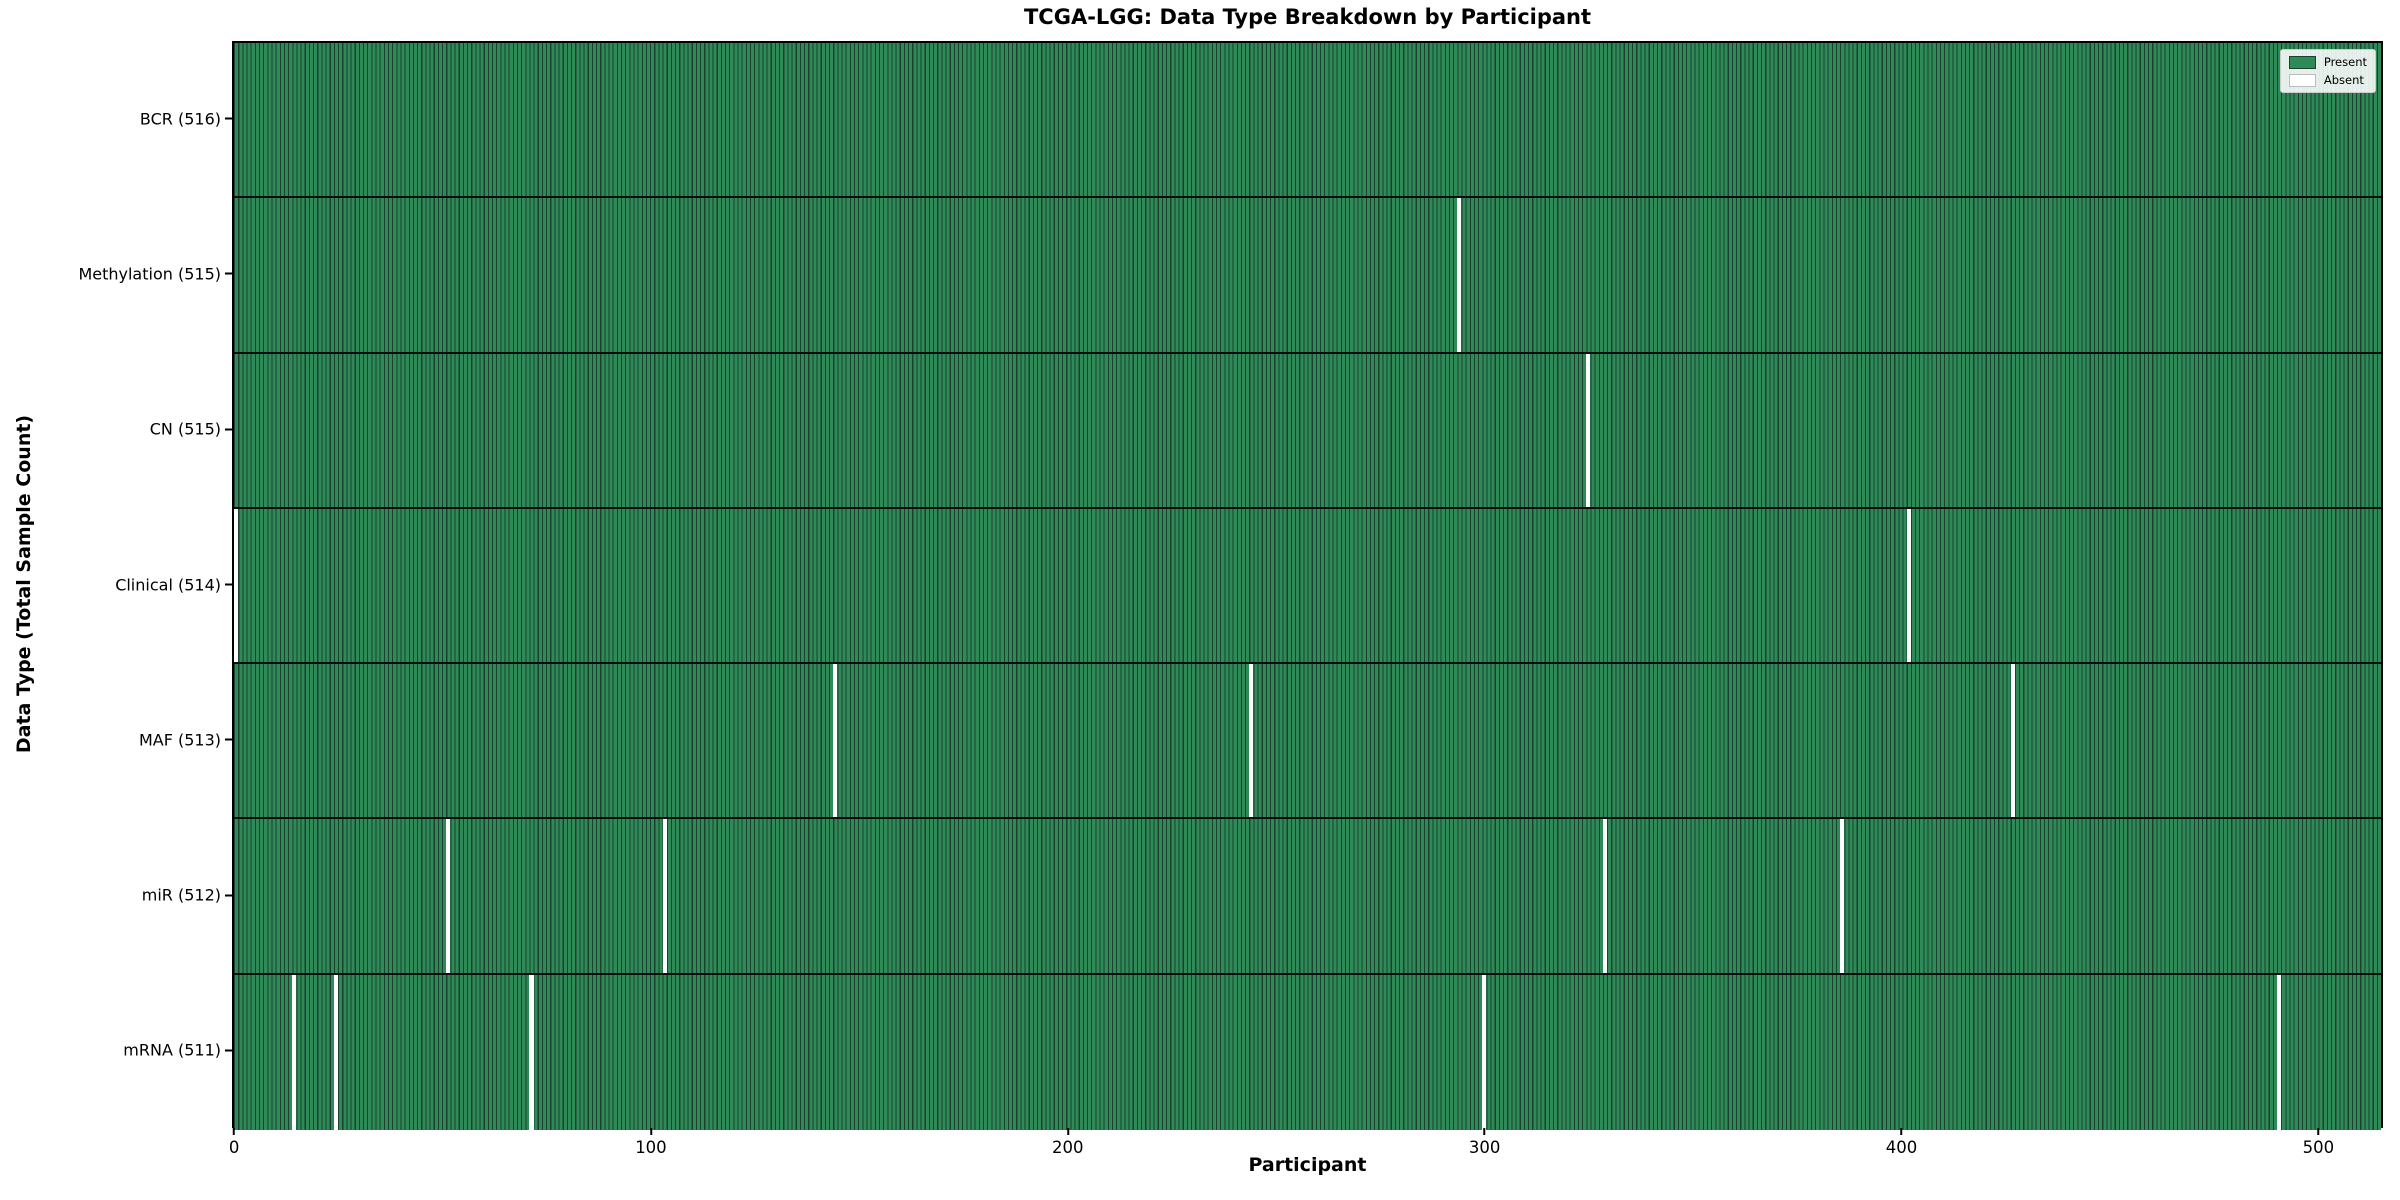 This screenshot has height=1200, width=2400. I want to click on x-axis-label: Participant, so click(1307, 1165).